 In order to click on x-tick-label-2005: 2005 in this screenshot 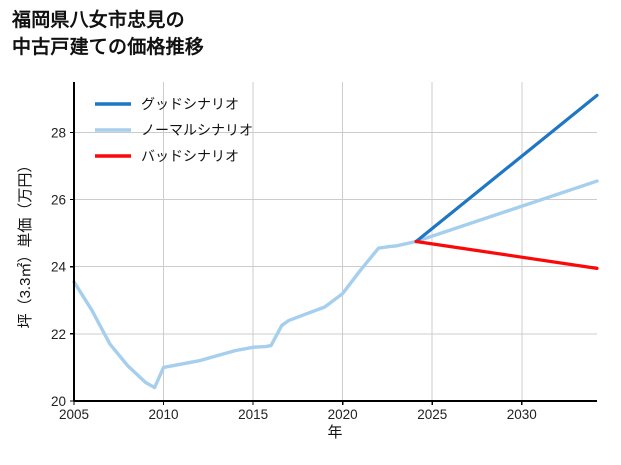, I will do `click(74, 414)`.